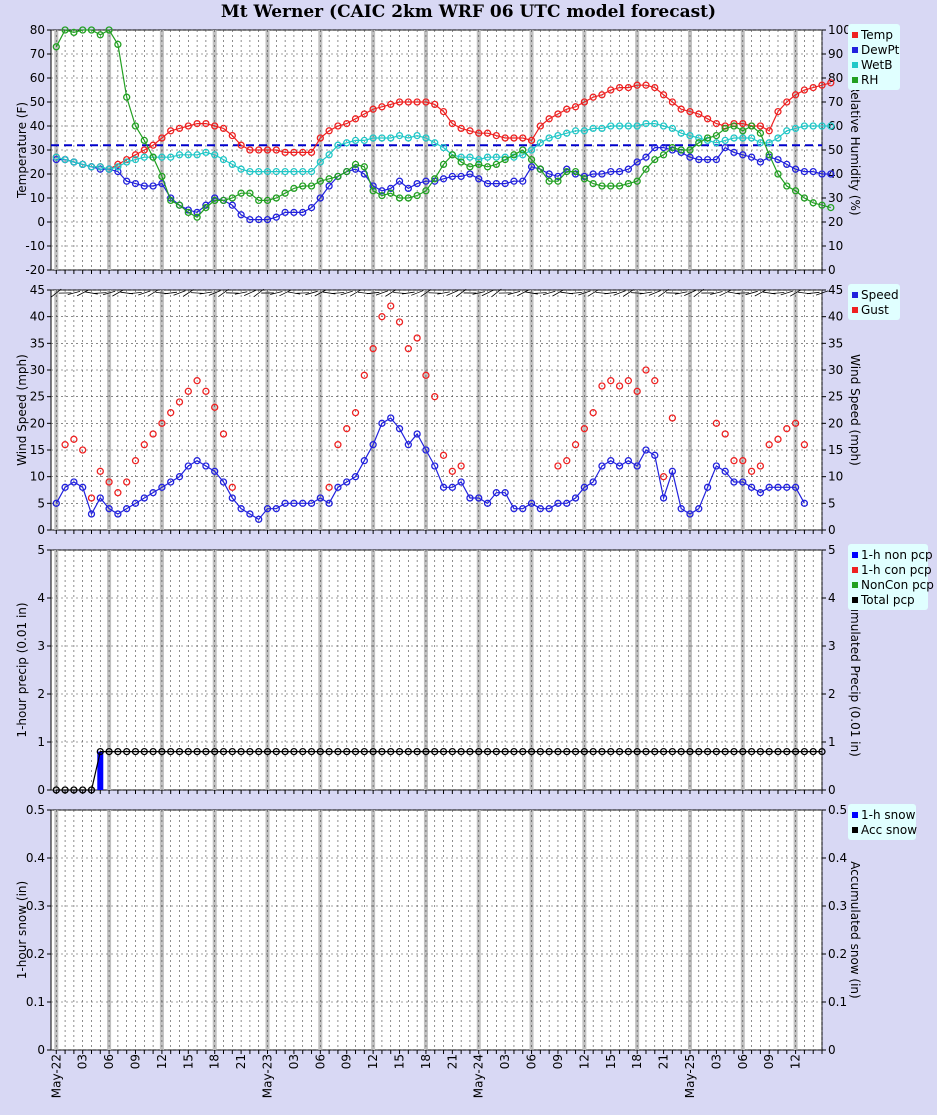 Image resolution: width=937 pixels, height=1115 pixels. What do you see at coordinates (320, 1061) in the screenshot?
I see `x-tick-label: 06` at bounding box center [320, 1061].